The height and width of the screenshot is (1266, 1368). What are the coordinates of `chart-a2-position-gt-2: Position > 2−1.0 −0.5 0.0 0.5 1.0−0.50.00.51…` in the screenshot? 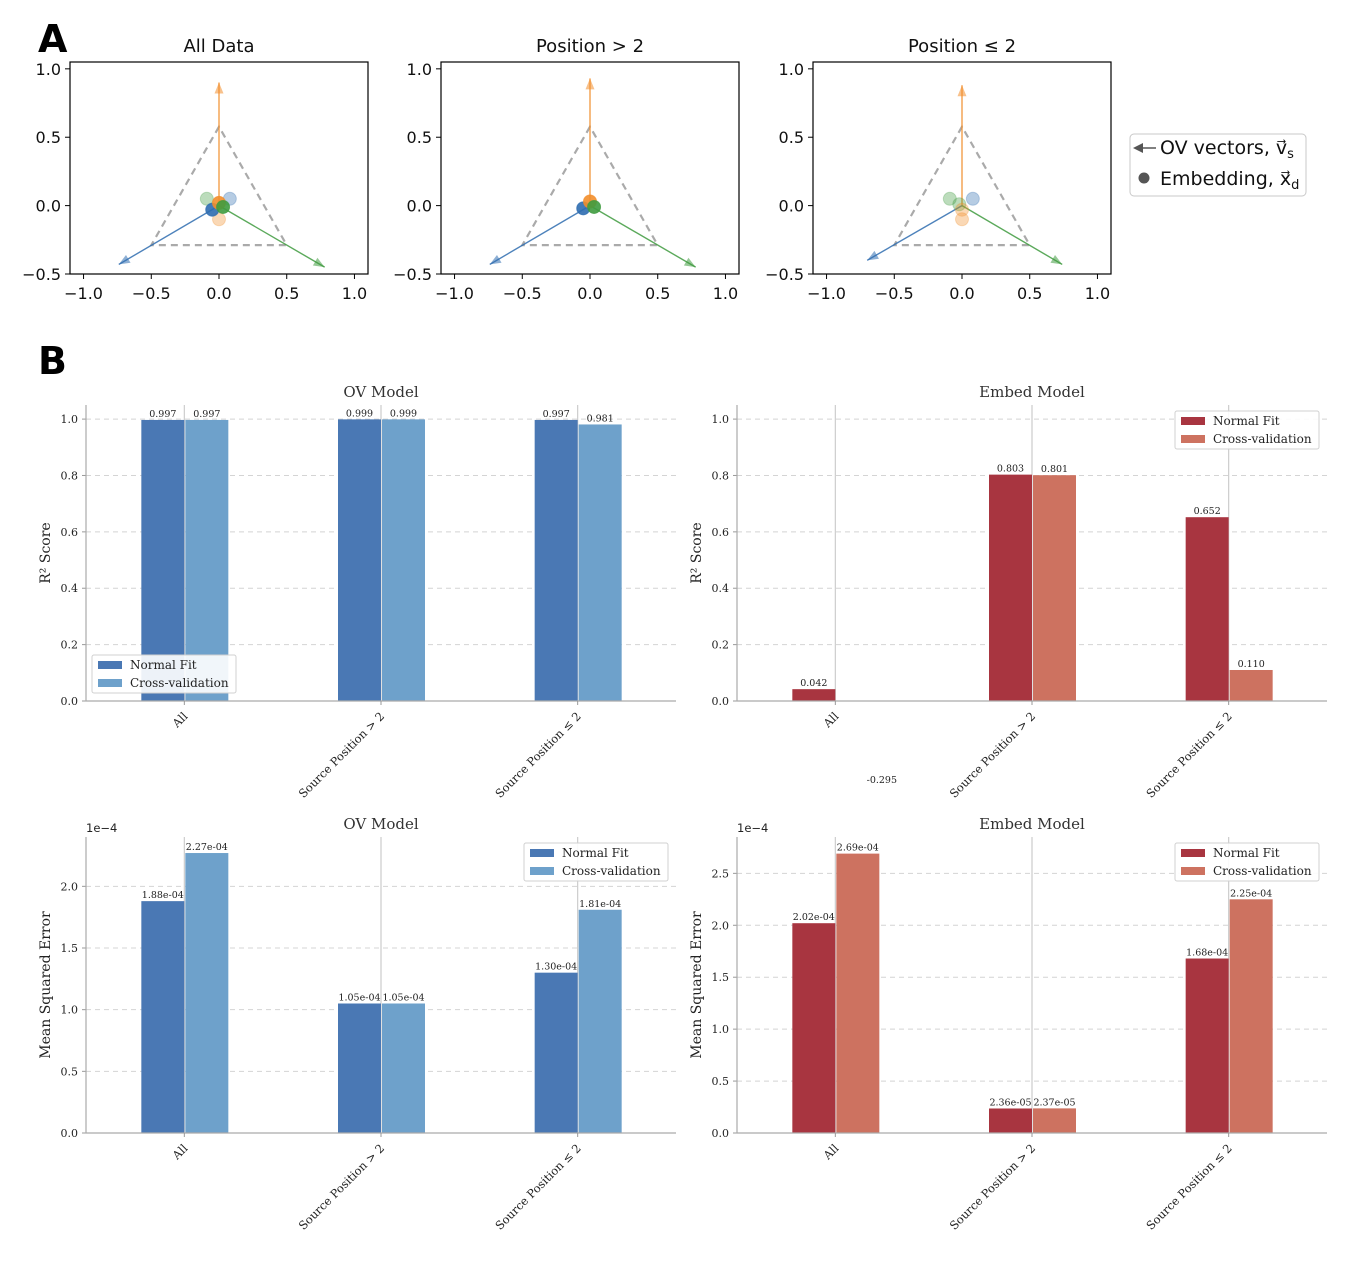 It's located at (566, 169).